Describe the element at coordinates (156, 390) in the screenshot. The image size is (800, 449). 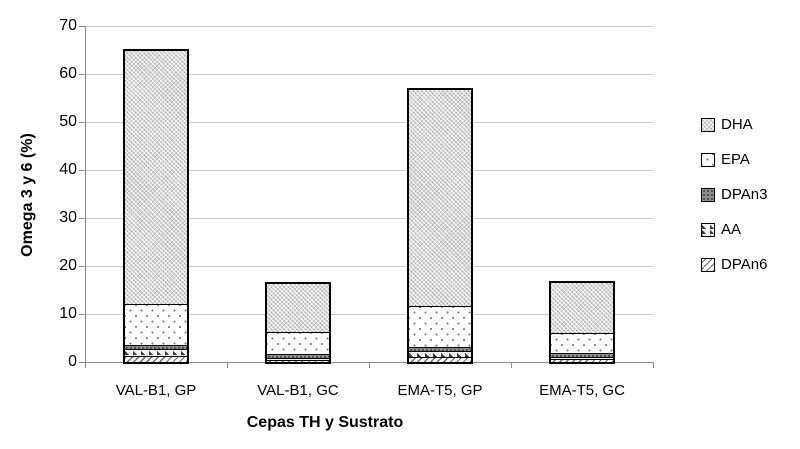
I see `category-label: VAL-B1, GP` at that location.